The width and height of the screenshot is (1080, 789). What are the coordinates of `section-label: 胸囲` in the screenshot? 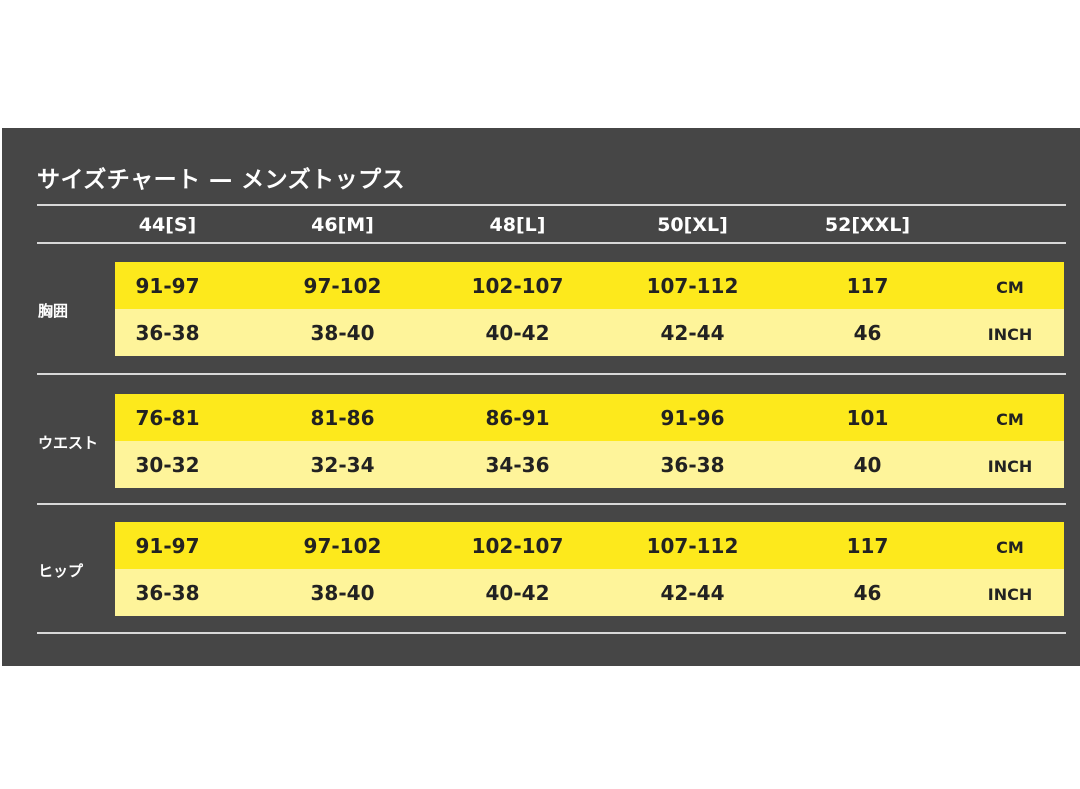 It's located at (53, 311).